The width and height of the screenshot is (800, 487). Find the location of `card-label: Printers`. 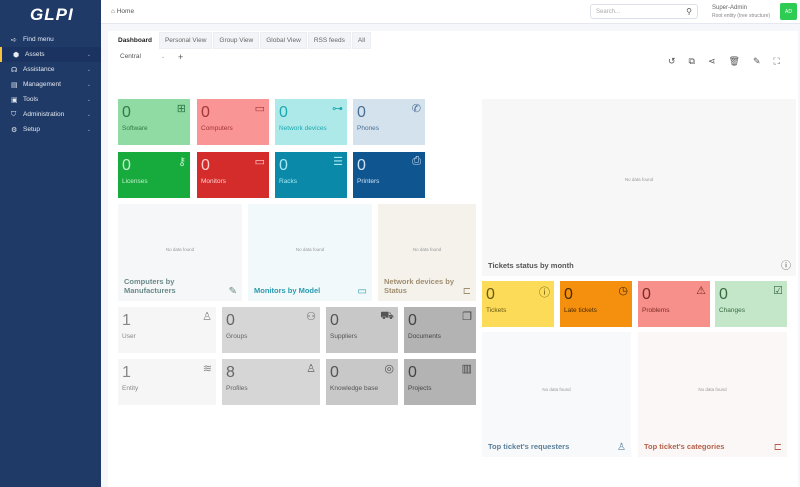

card-label: Printers is located at coordinates (368, 181).